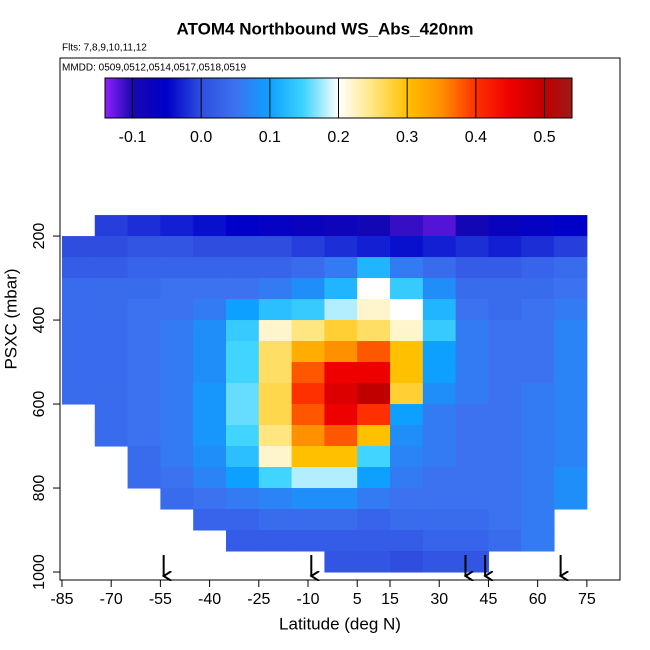 This screenshot has height=650, width=650. Describe the element at coordinates (307, 599) in the screenshot. I see `x-tick-label: -10` at that location.